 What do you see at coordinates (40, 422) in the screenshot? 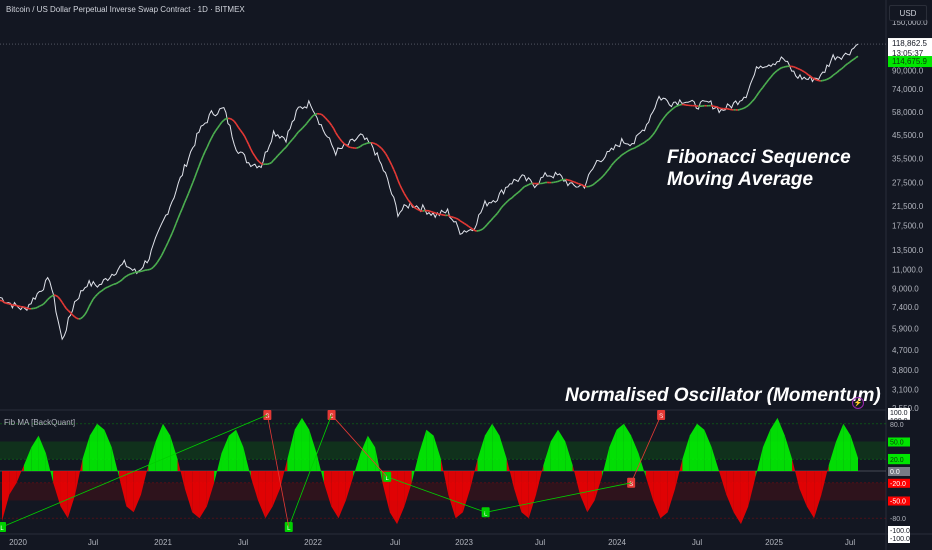
I see `indicator-label: Fib MA [BackQuant]` at bounding box center [40, 422].